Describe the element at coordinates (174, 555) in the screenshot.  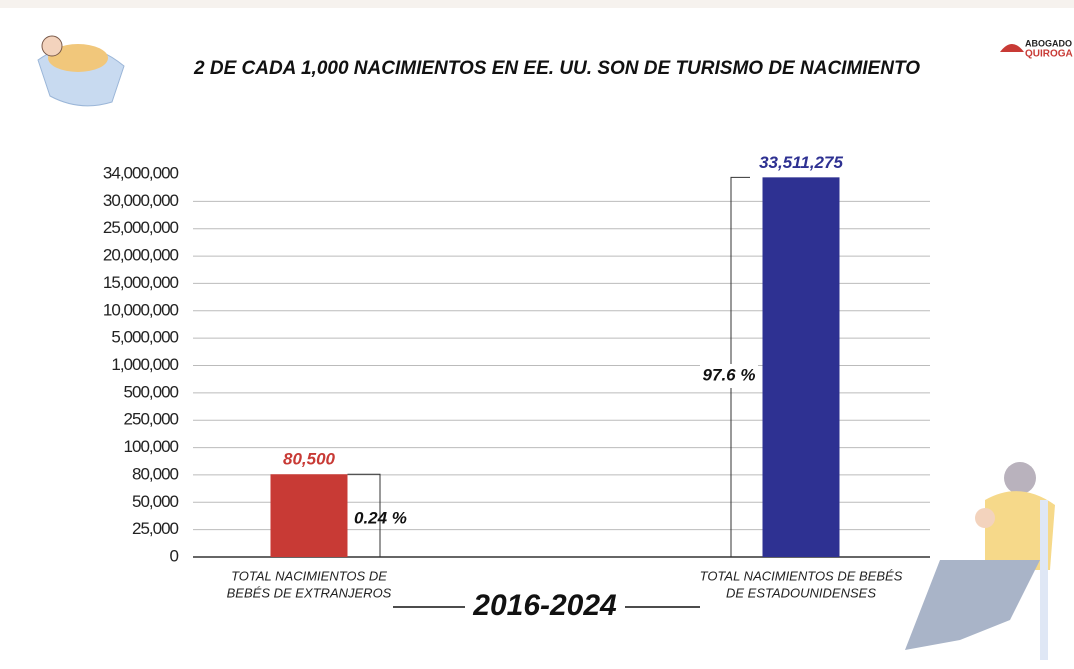
I see `y-tick-label: 0` at that location.